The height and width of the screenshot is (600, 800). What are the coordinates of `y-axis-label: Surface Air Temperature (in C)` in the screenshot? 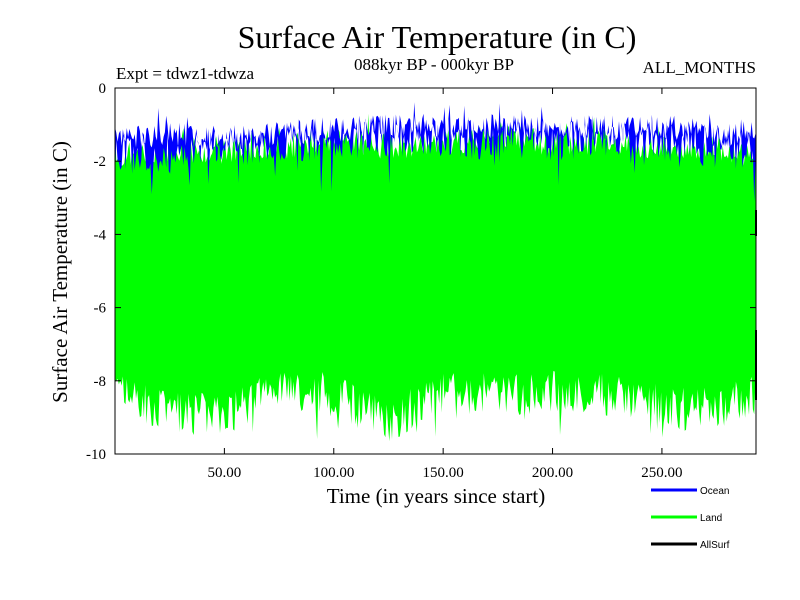 It's located at (60, 272).